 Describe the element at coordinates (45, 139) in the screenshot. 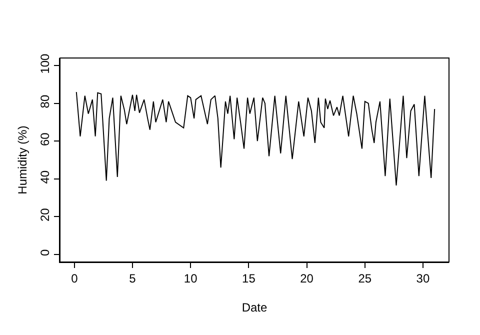

I see `y-tick-label: 60` at that location.